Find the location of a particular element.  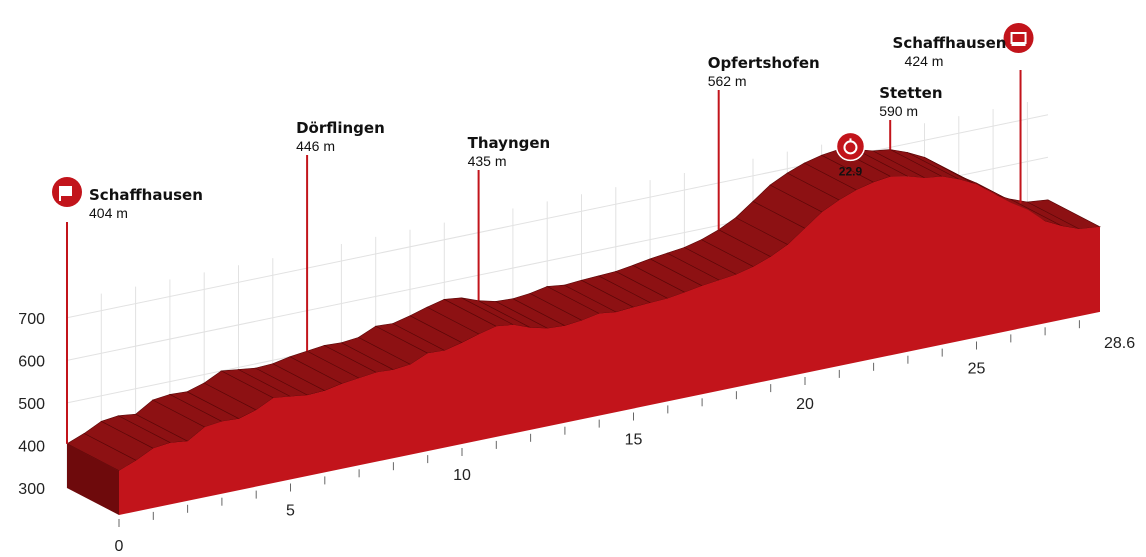

x-tick-label: 0 is located at coordinates (119, 546).